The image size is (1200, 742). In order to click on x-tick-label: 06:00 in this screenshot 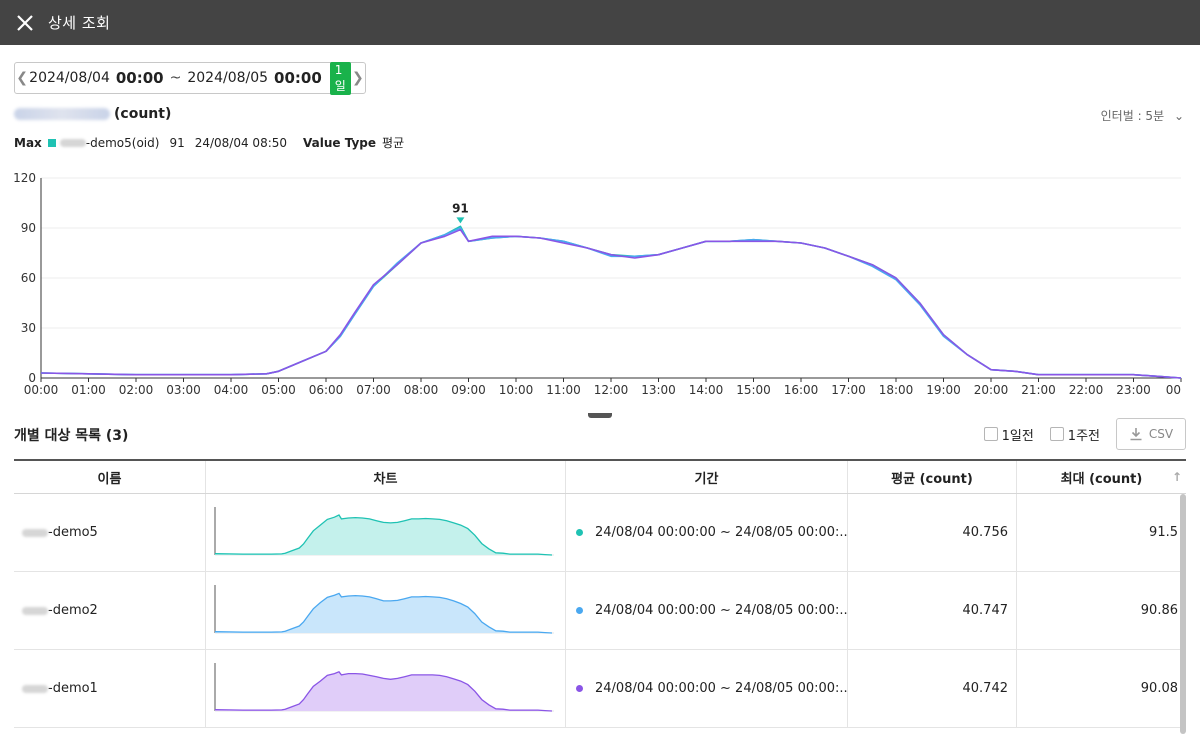, I will do `click(326, 390)`.